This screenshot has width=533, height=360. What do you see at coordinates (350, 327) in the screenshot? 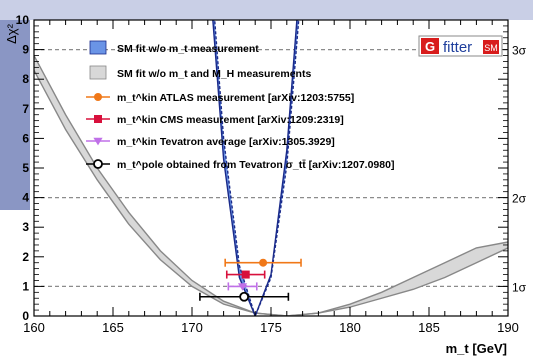
I see `x-tick-label: 180` at bounding box center [350, 327].